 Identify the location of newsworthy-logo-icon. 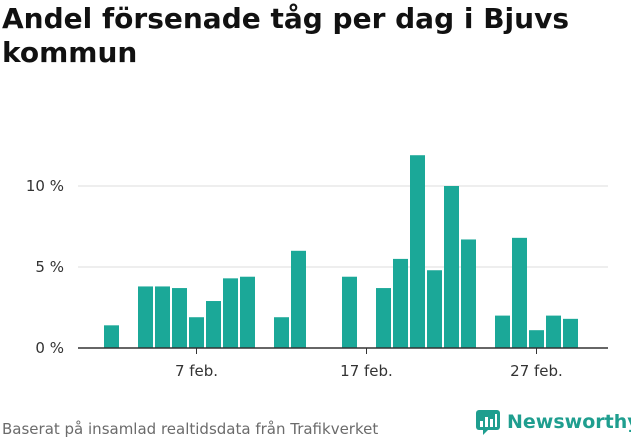
(488, 422).